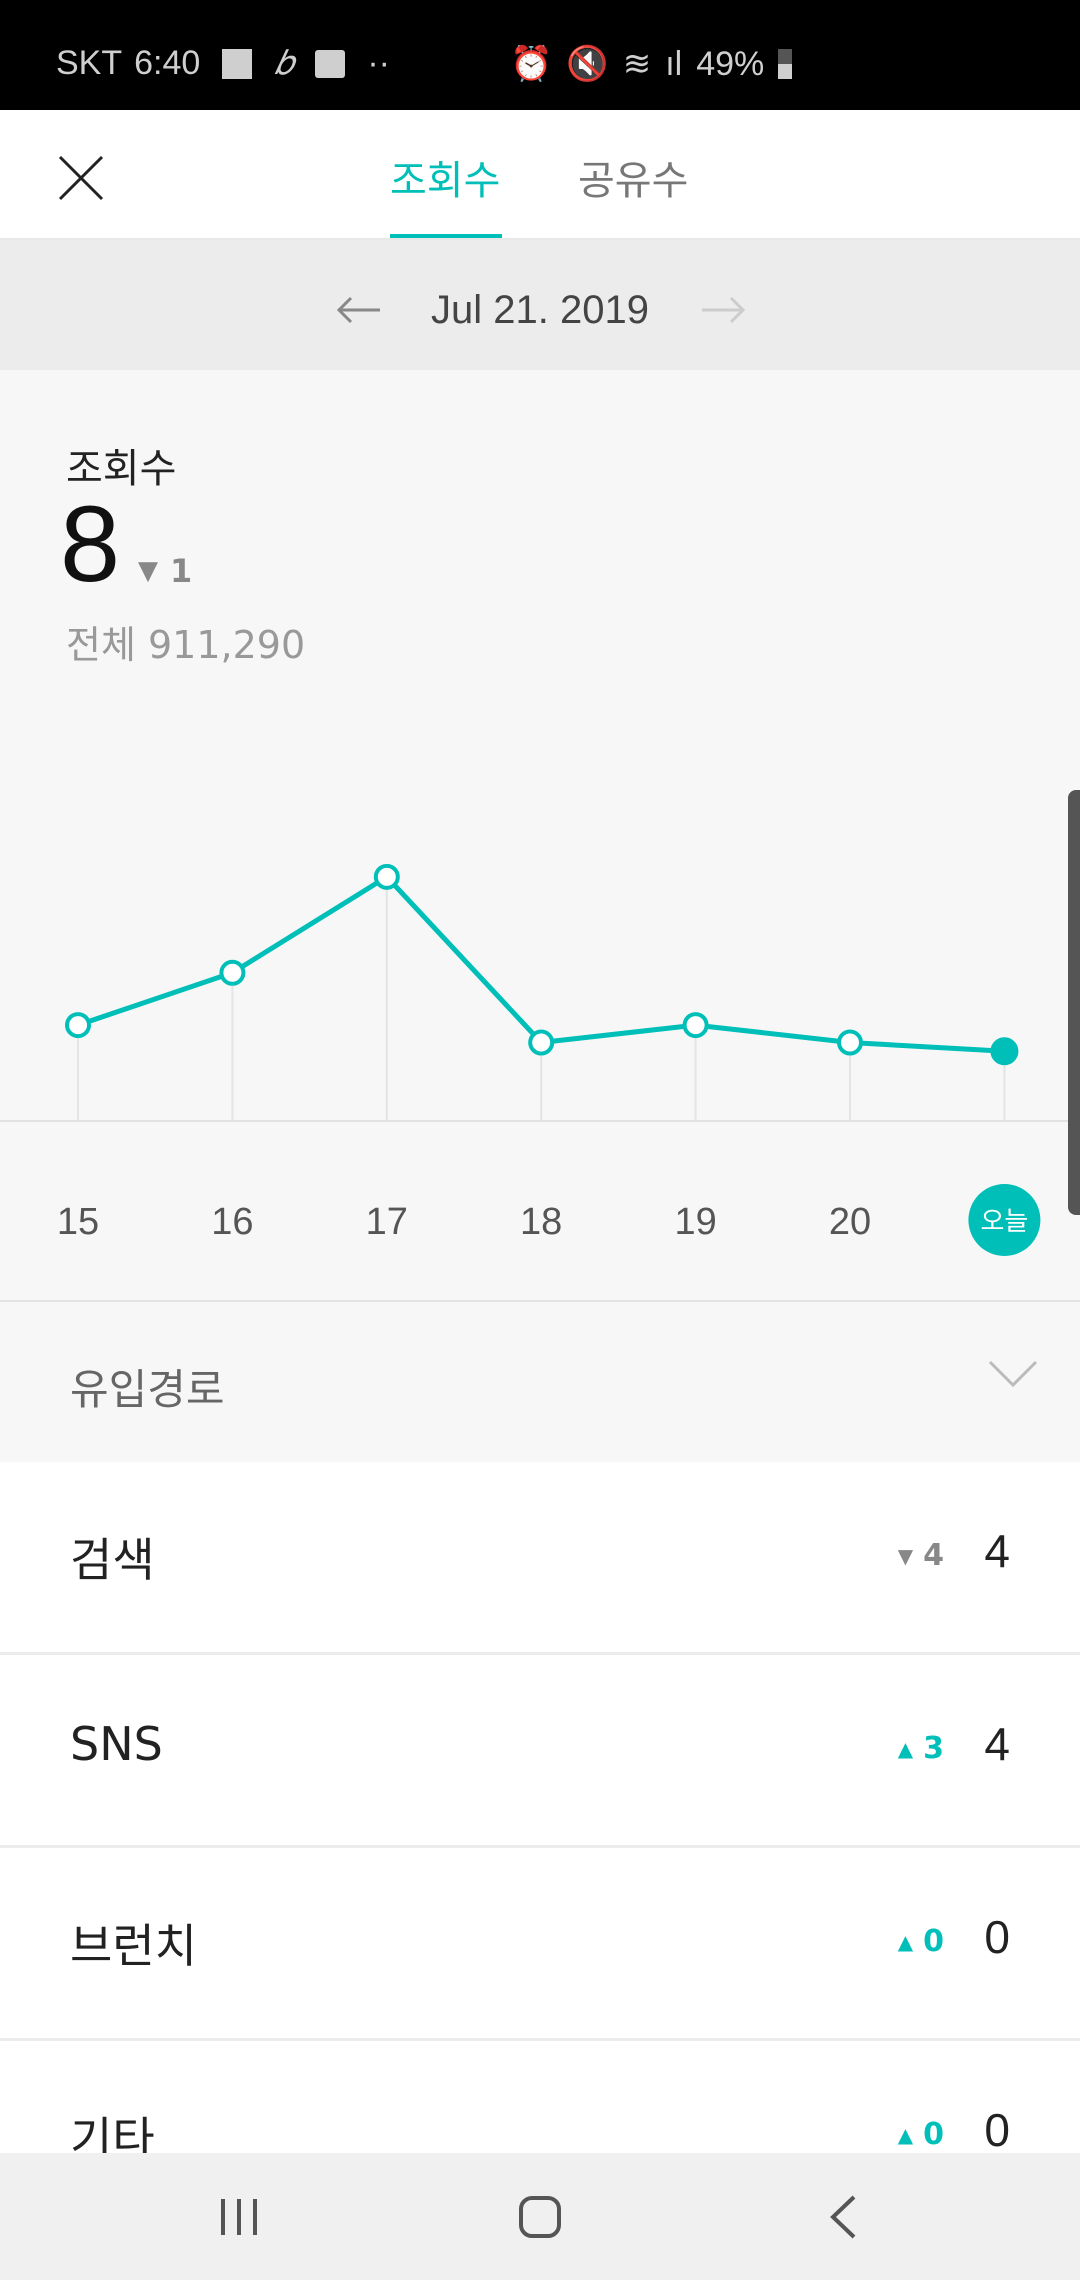 The width and height of the screenshot is (1080, 2280). What do you see at coordinates (133, 1946) in the screenshot?
I see `source-label: 브런치` at bounding box center [133, 1946].